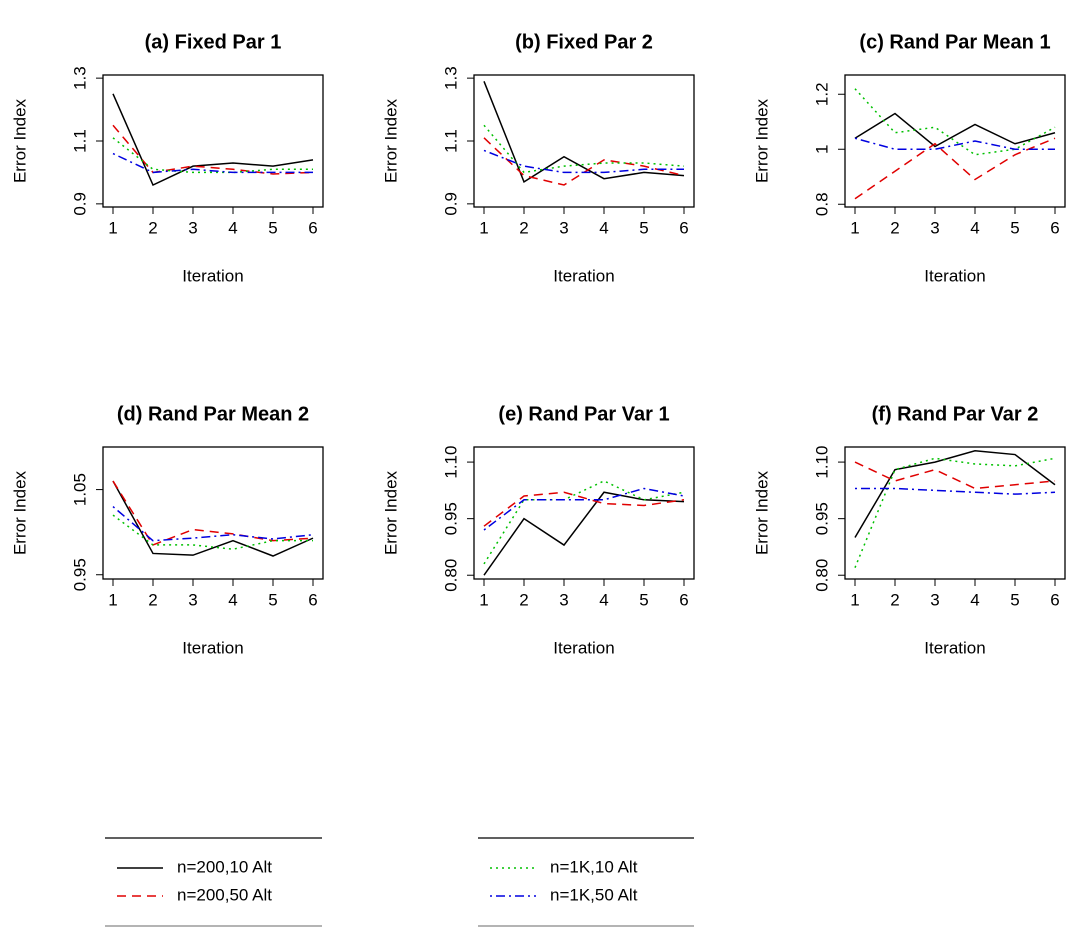 The image size is (1088, 928). I want to click on legend-label: n=200,10 Alt, so click(224, 866).